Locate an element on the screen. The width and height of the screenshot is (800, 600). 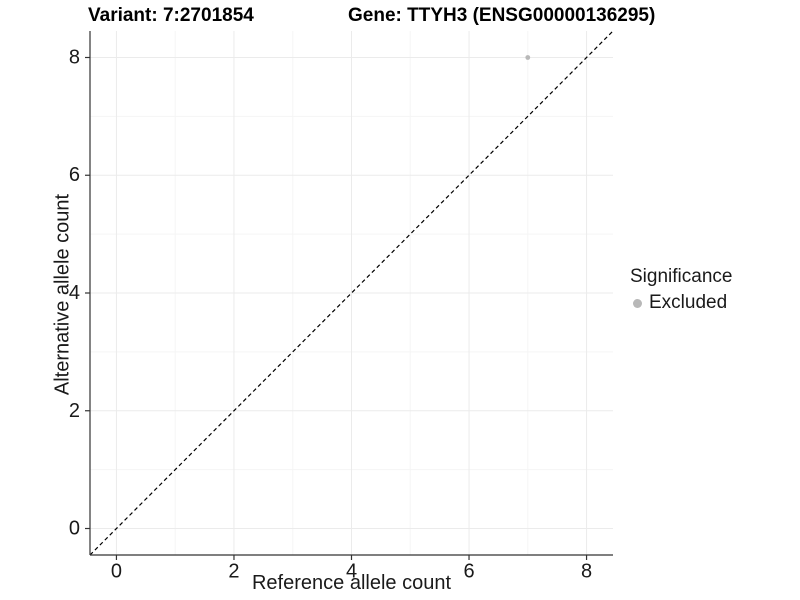
legend: Significance Excluded is located at coordinates (681, 290).